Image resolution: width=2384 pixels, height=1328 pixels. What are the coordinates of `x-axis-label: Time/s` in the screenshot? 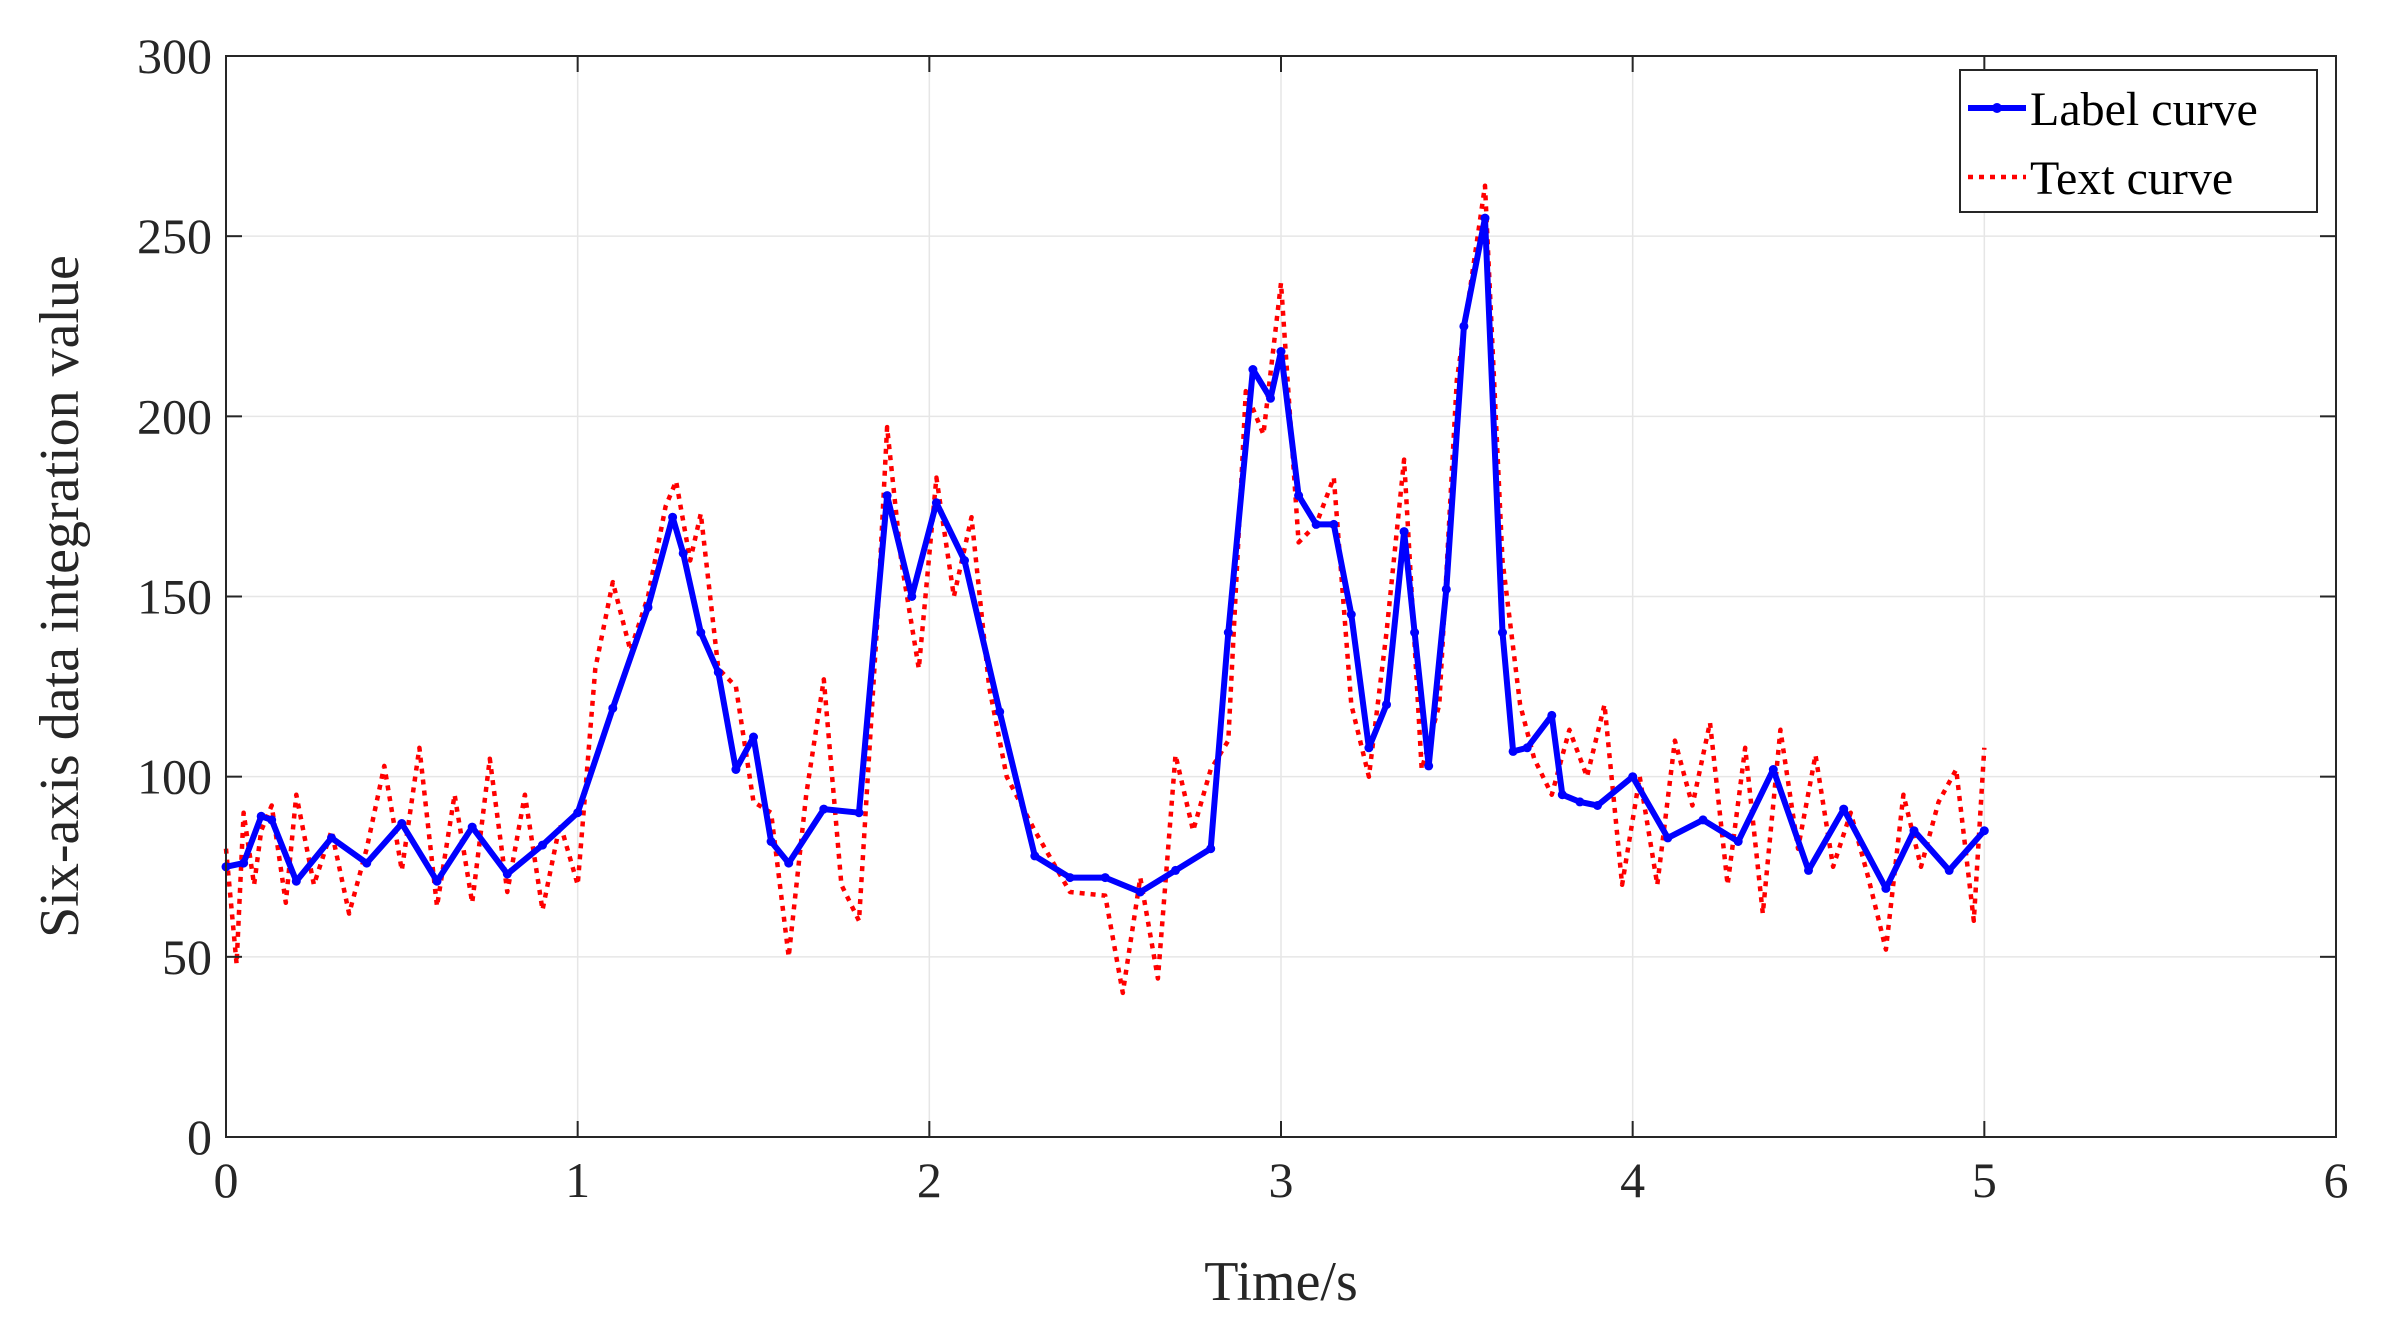 It's located at (1281, 1282).